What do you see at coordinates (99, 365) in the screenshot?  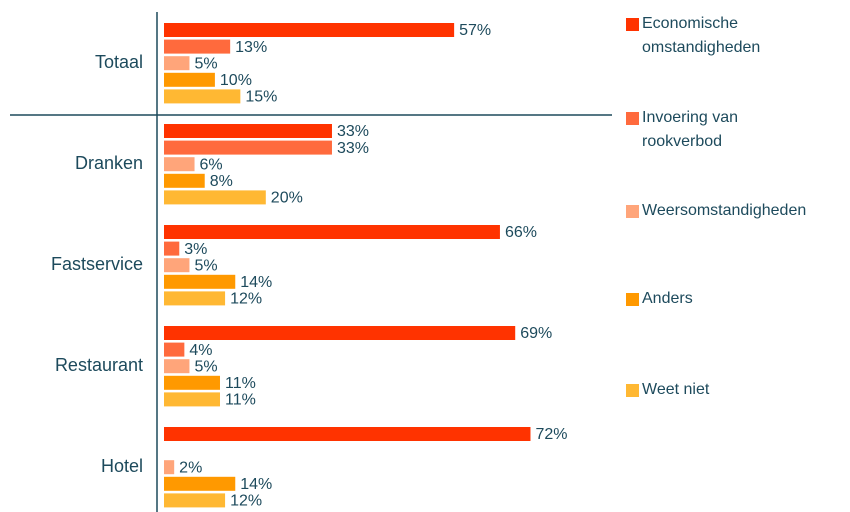 I see `category-label: Restaurant` at bounding box center [99, 365].